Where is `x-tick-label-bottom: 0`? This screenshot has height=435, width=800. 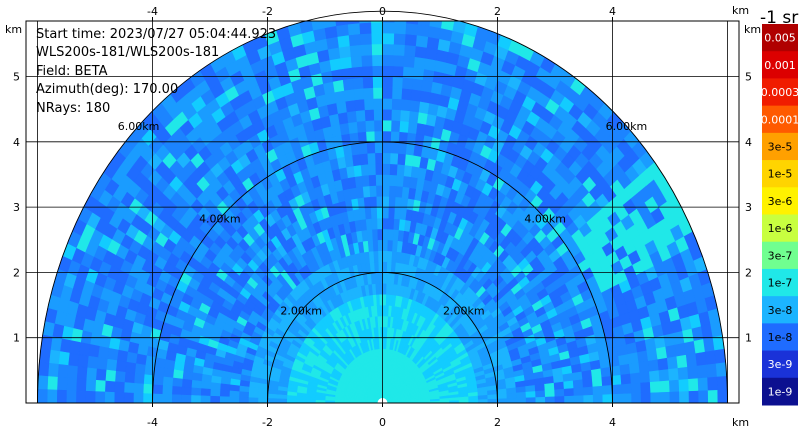 x-tick-label-bottom: 0 is located at coordinates (382, 422).